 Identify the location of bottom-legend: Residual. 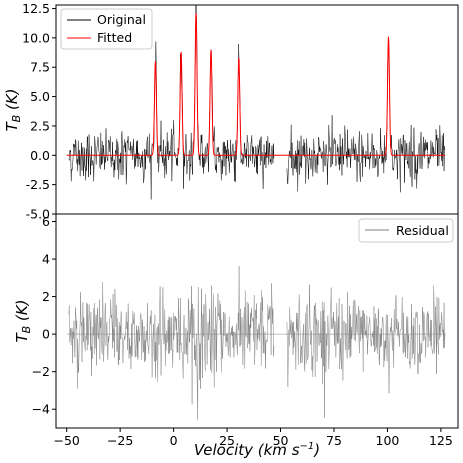
(406, 230).